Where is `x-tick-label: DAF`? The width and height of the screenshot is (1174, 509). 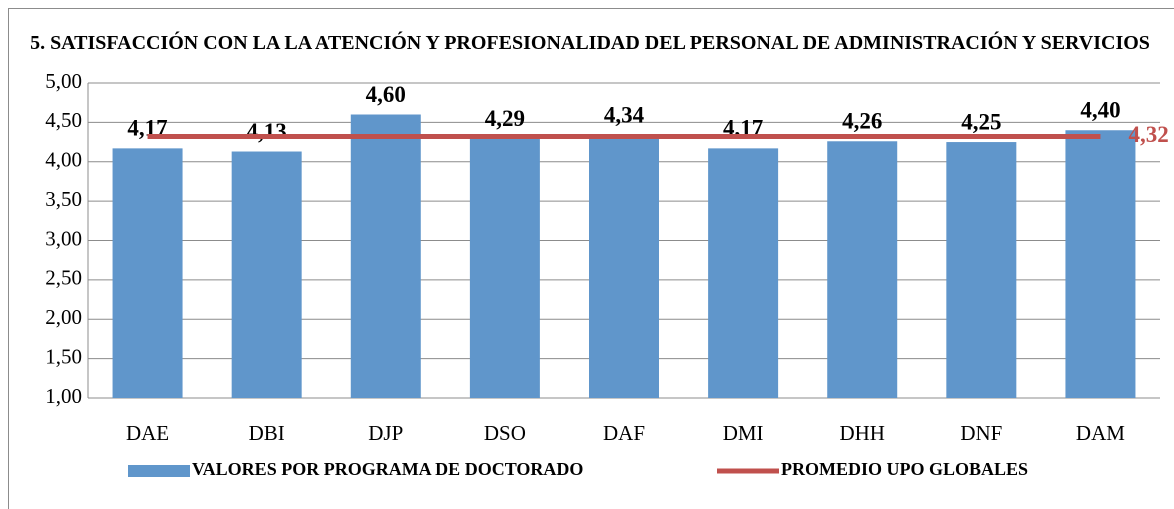
x-tick-label: DAF is located at coordinates (624, 433).